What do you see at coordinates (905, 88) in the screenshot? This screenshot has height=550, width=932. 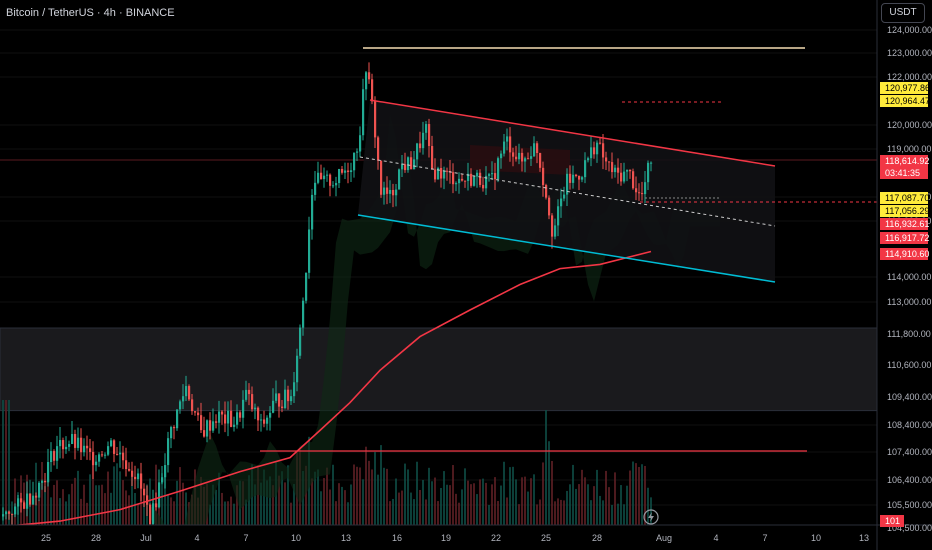 I see `price-label: 120,977.86` at bounding box center [905, 88].